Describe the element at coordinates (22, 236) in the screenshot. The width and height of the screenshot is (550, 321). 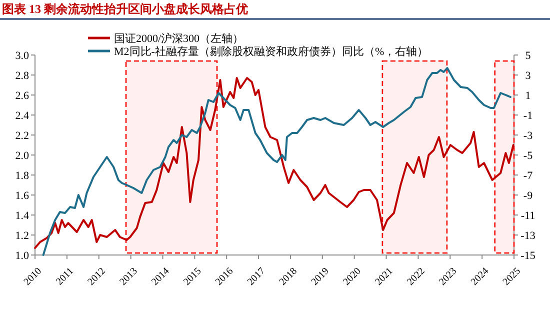
I see `y-tick-label: 1.2` at that location.